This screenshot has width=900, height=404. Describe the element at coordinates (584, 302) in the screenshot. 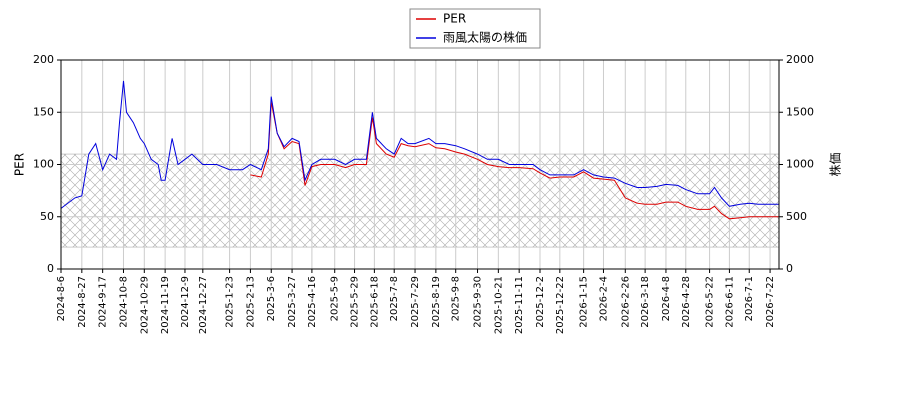

I see `x-tick-label: 2026-1-15` at that location.